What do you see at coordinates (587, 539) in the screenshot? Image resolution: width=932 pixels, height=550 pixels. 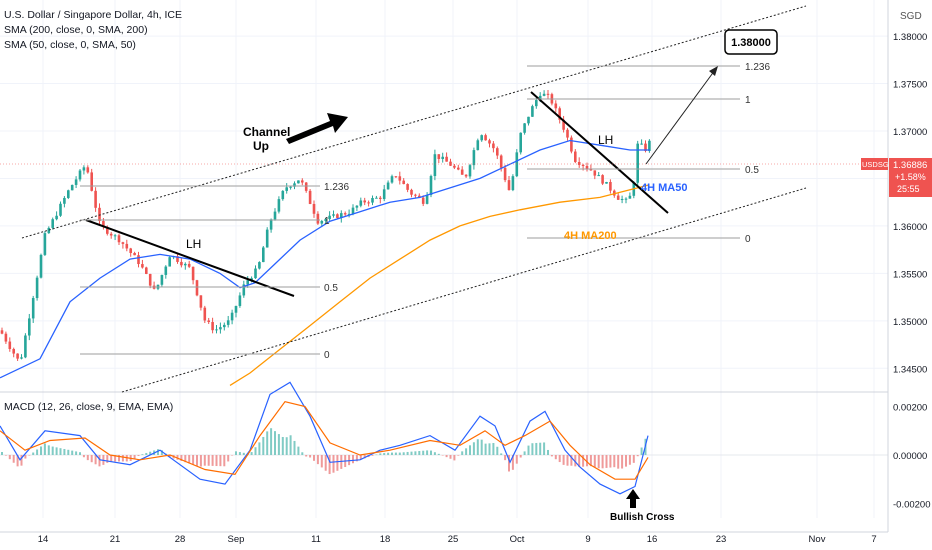 I see `time-tick-8: 9` at bounding box center [587, 539].